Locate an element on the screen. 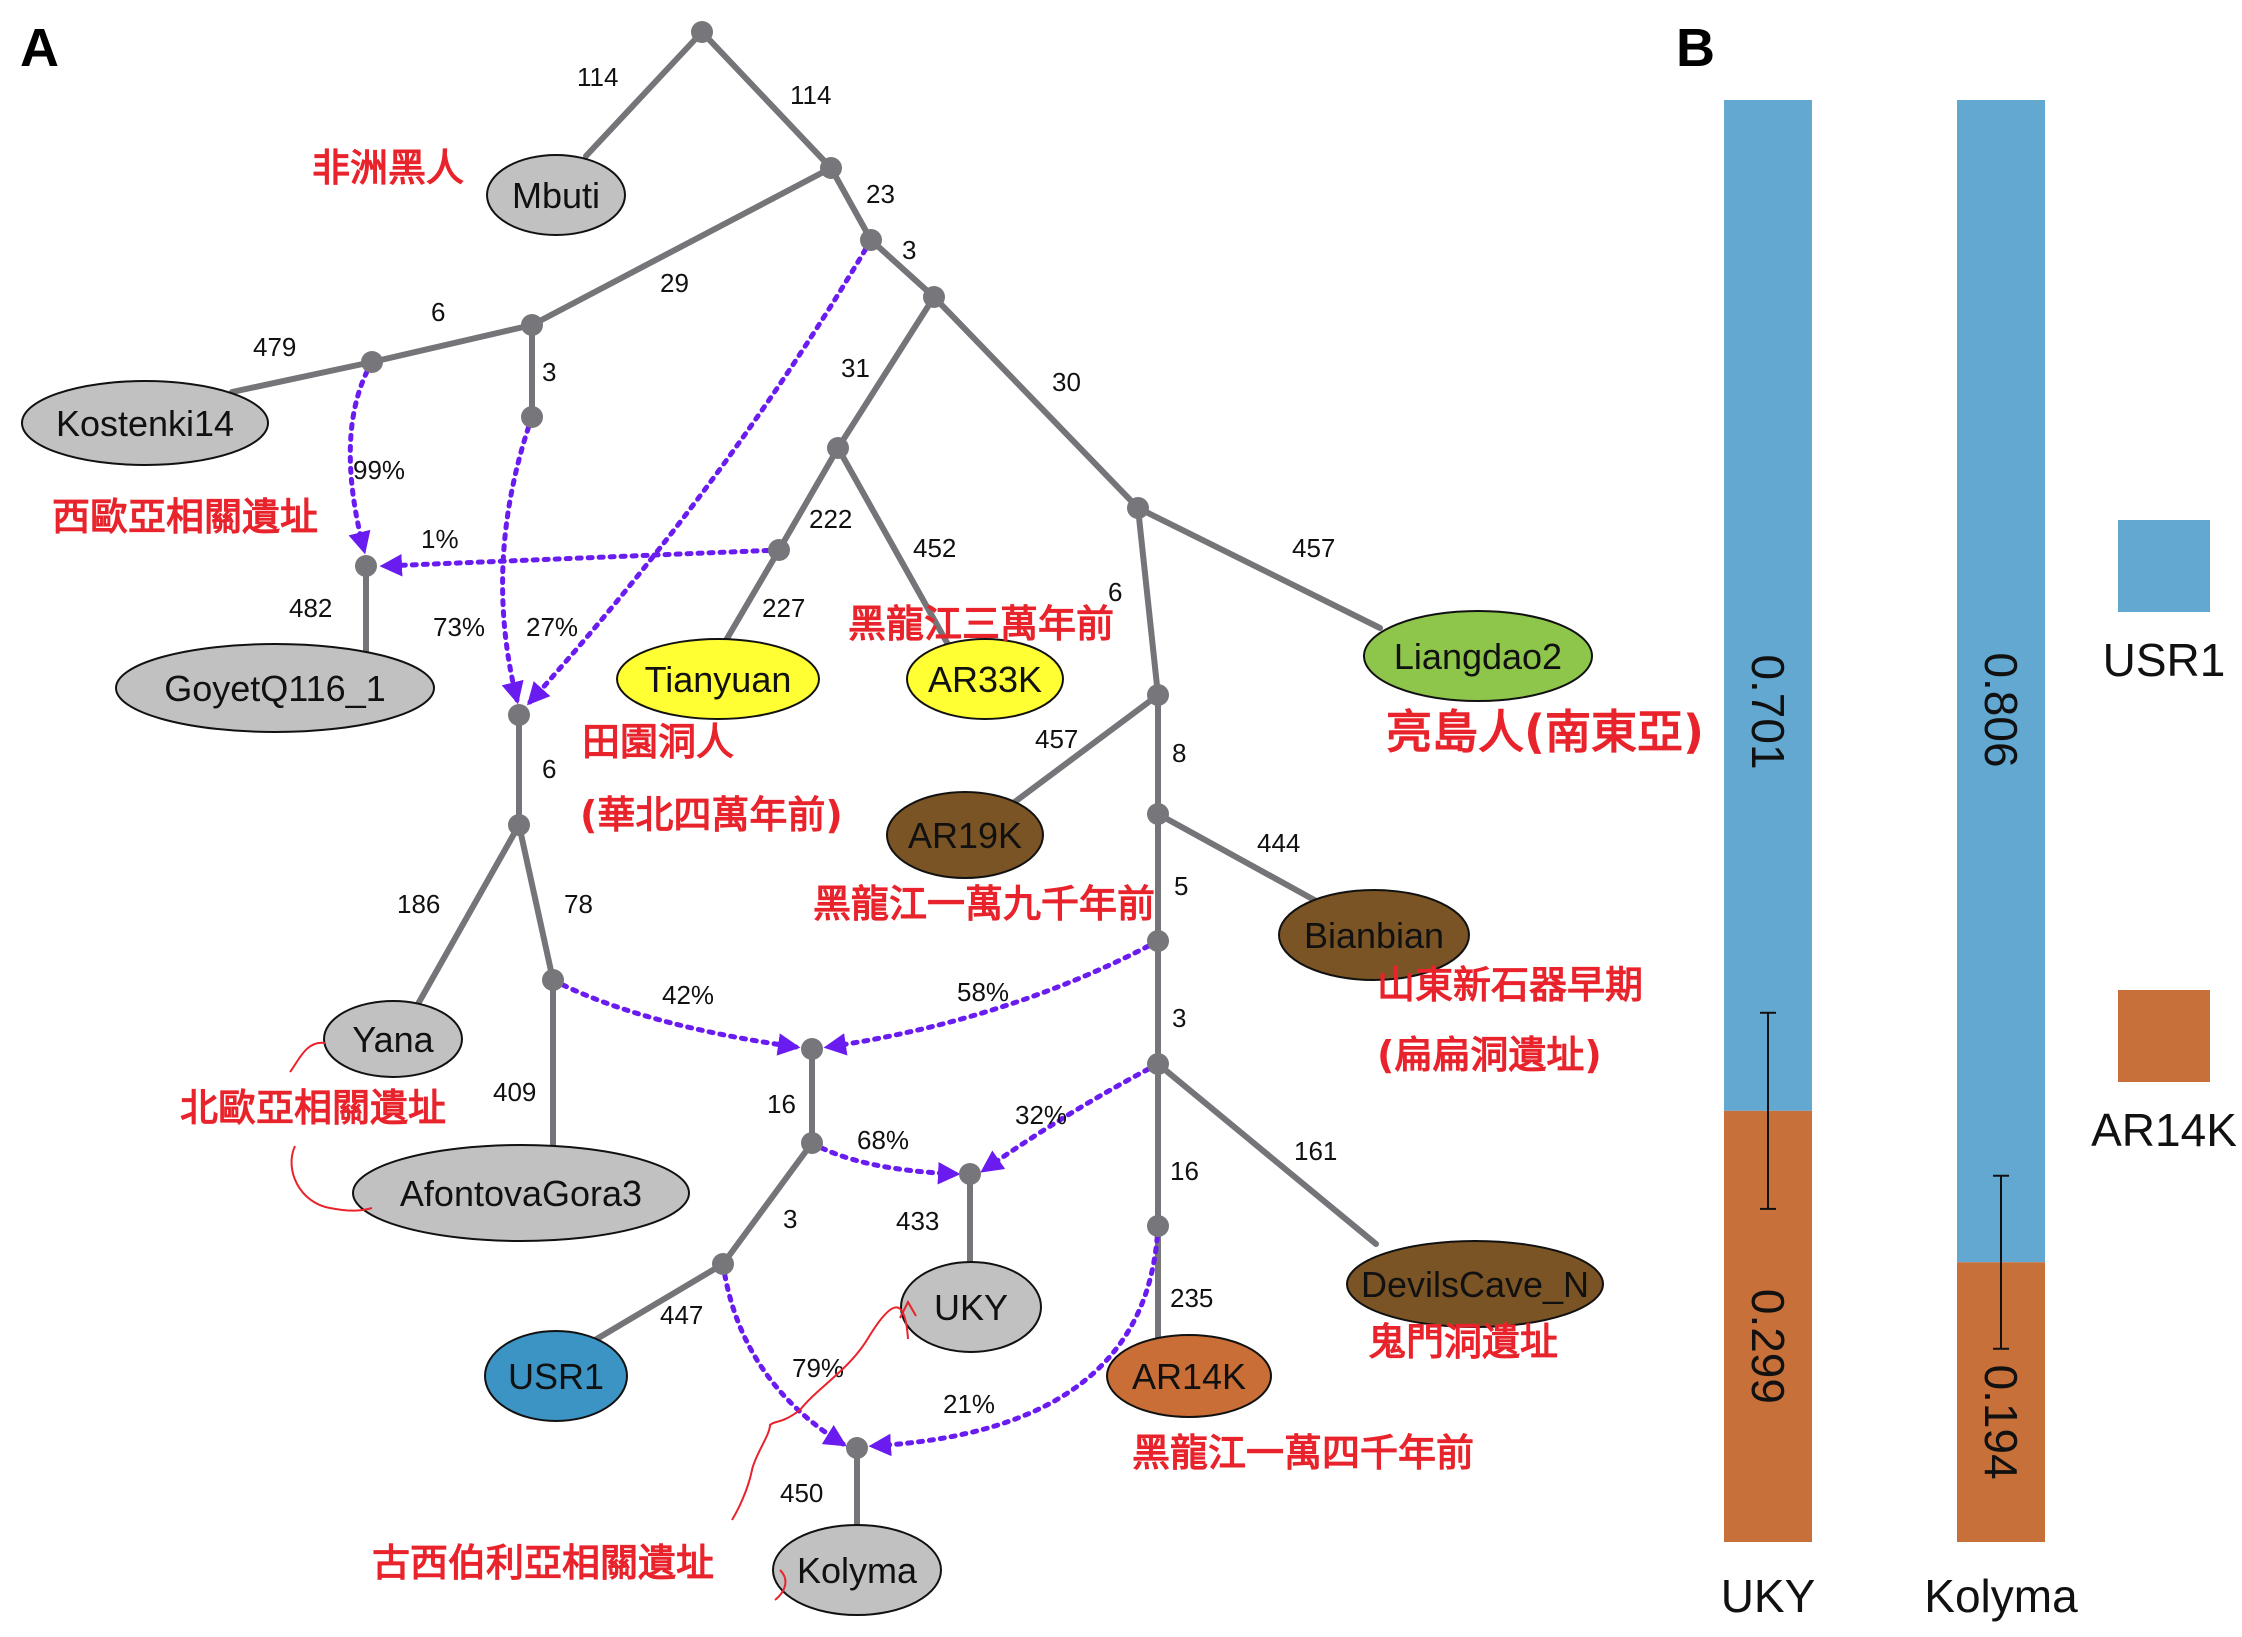 This screenshot has height=1637, width=2242. admixture-label: 21% is located at coordinates (969, 1404).